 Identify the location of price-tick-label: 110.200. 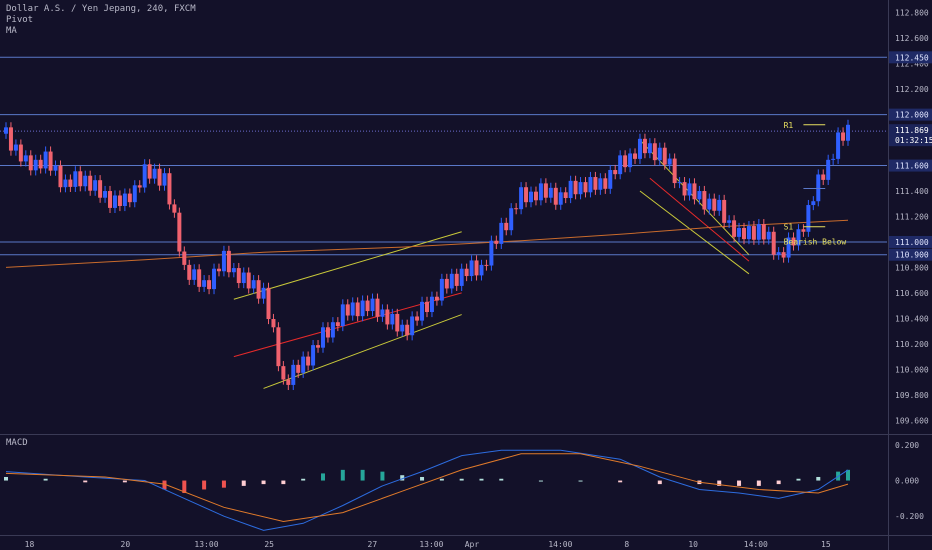
(912, 344).